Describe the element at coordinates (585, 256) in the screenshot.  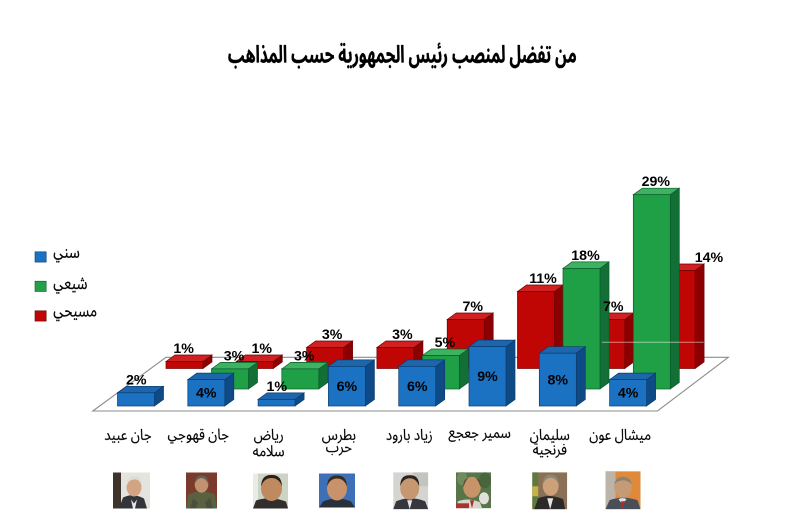
I see `svg-text: 18%` at that location.